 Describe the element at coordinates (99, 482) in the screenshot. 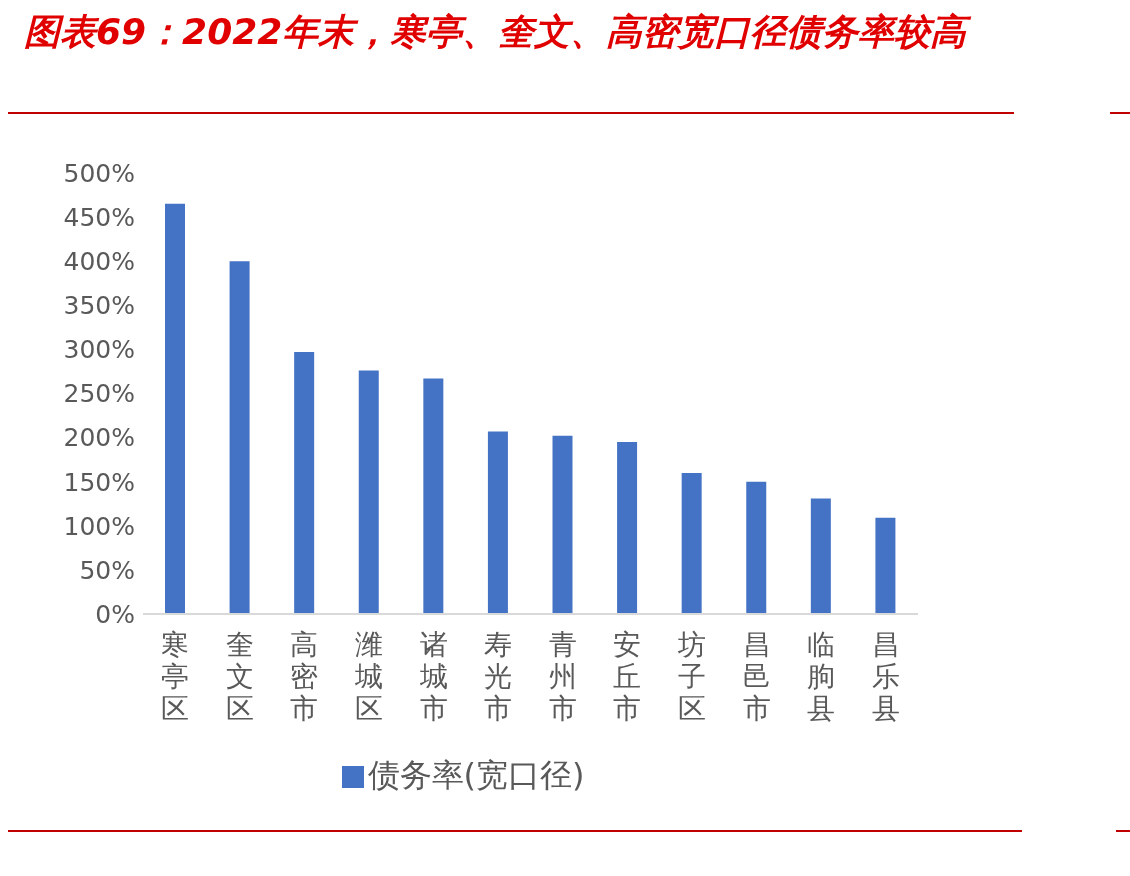

I see `y-tick-label: 150%` at that location.